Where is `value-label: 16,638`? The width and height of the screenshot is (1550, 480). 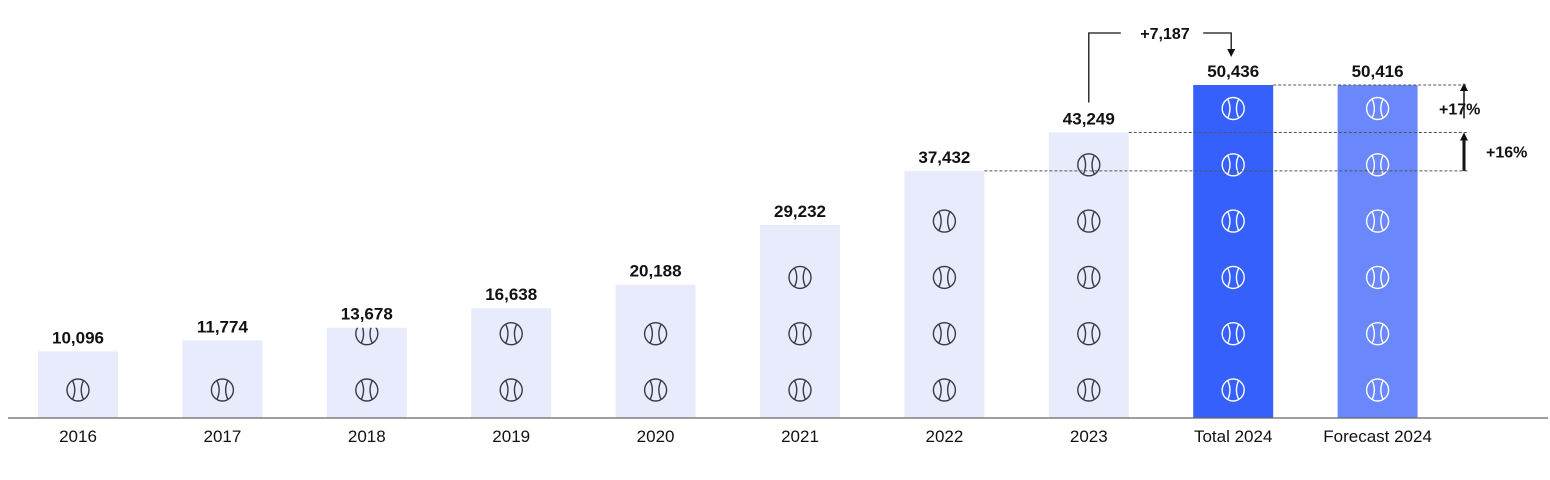 value-label: 16,638 is located at coordinates (511, 294).